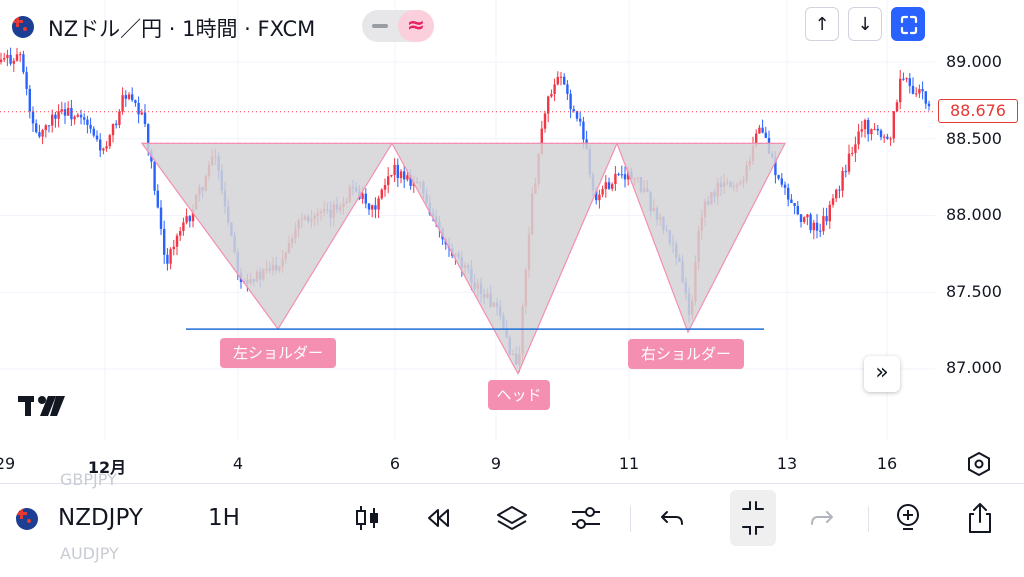  Describe the element at coordinates (908, 24) in the screenshot. I see `fullscreen-button` at that location.